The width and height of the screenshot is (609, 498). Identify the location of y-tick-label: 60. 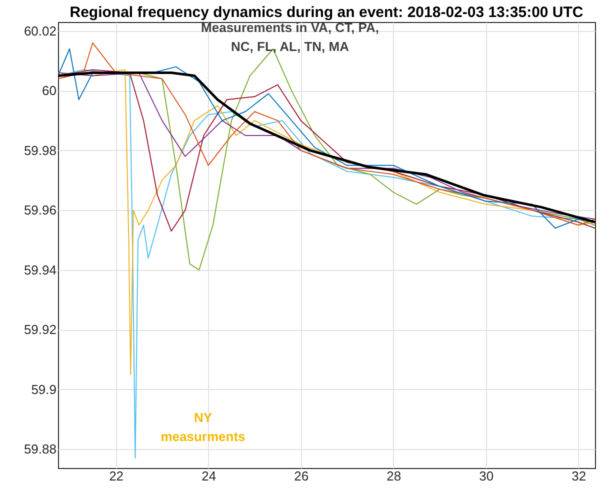
(49, 90).